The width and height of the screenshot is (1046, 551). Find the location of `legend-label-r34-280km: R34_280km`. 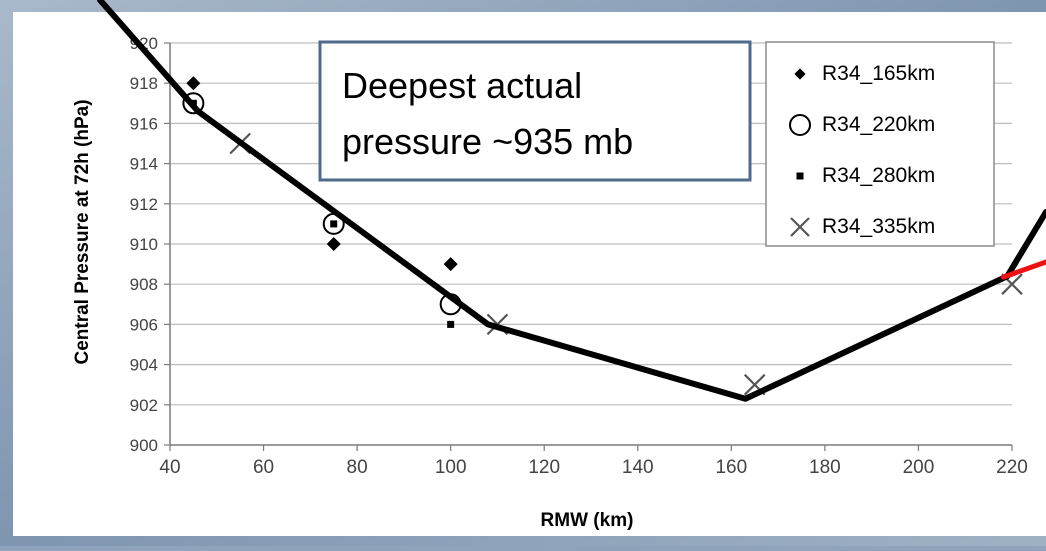

legend-label-r34-280km: R34_280km is located at coordinates (878, 175).